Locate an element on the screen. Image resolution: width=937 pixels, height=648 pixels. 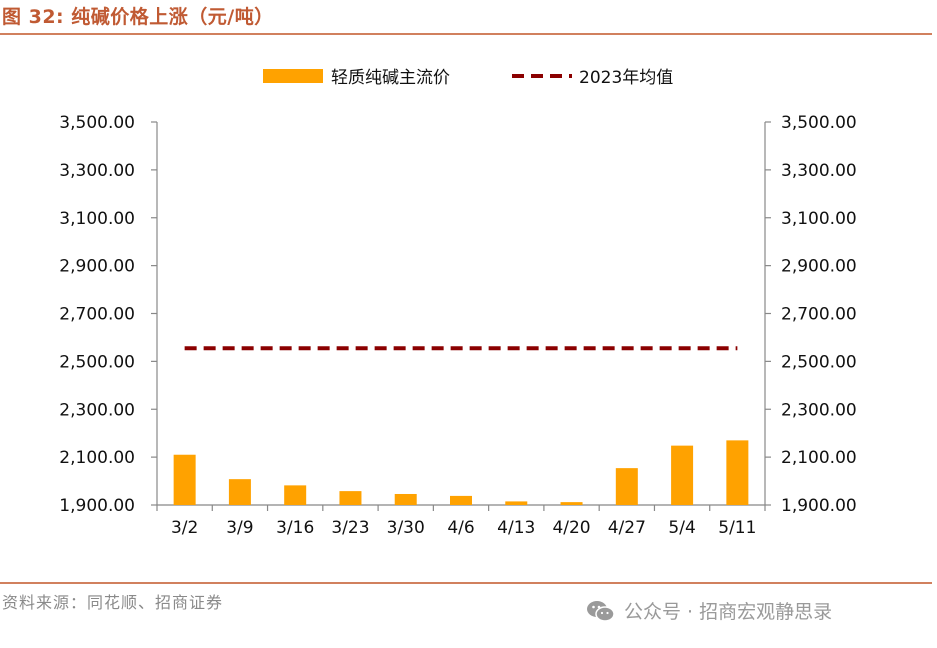
y-tick-label-right: 2,900.00 is located at coordinates (819, 267).